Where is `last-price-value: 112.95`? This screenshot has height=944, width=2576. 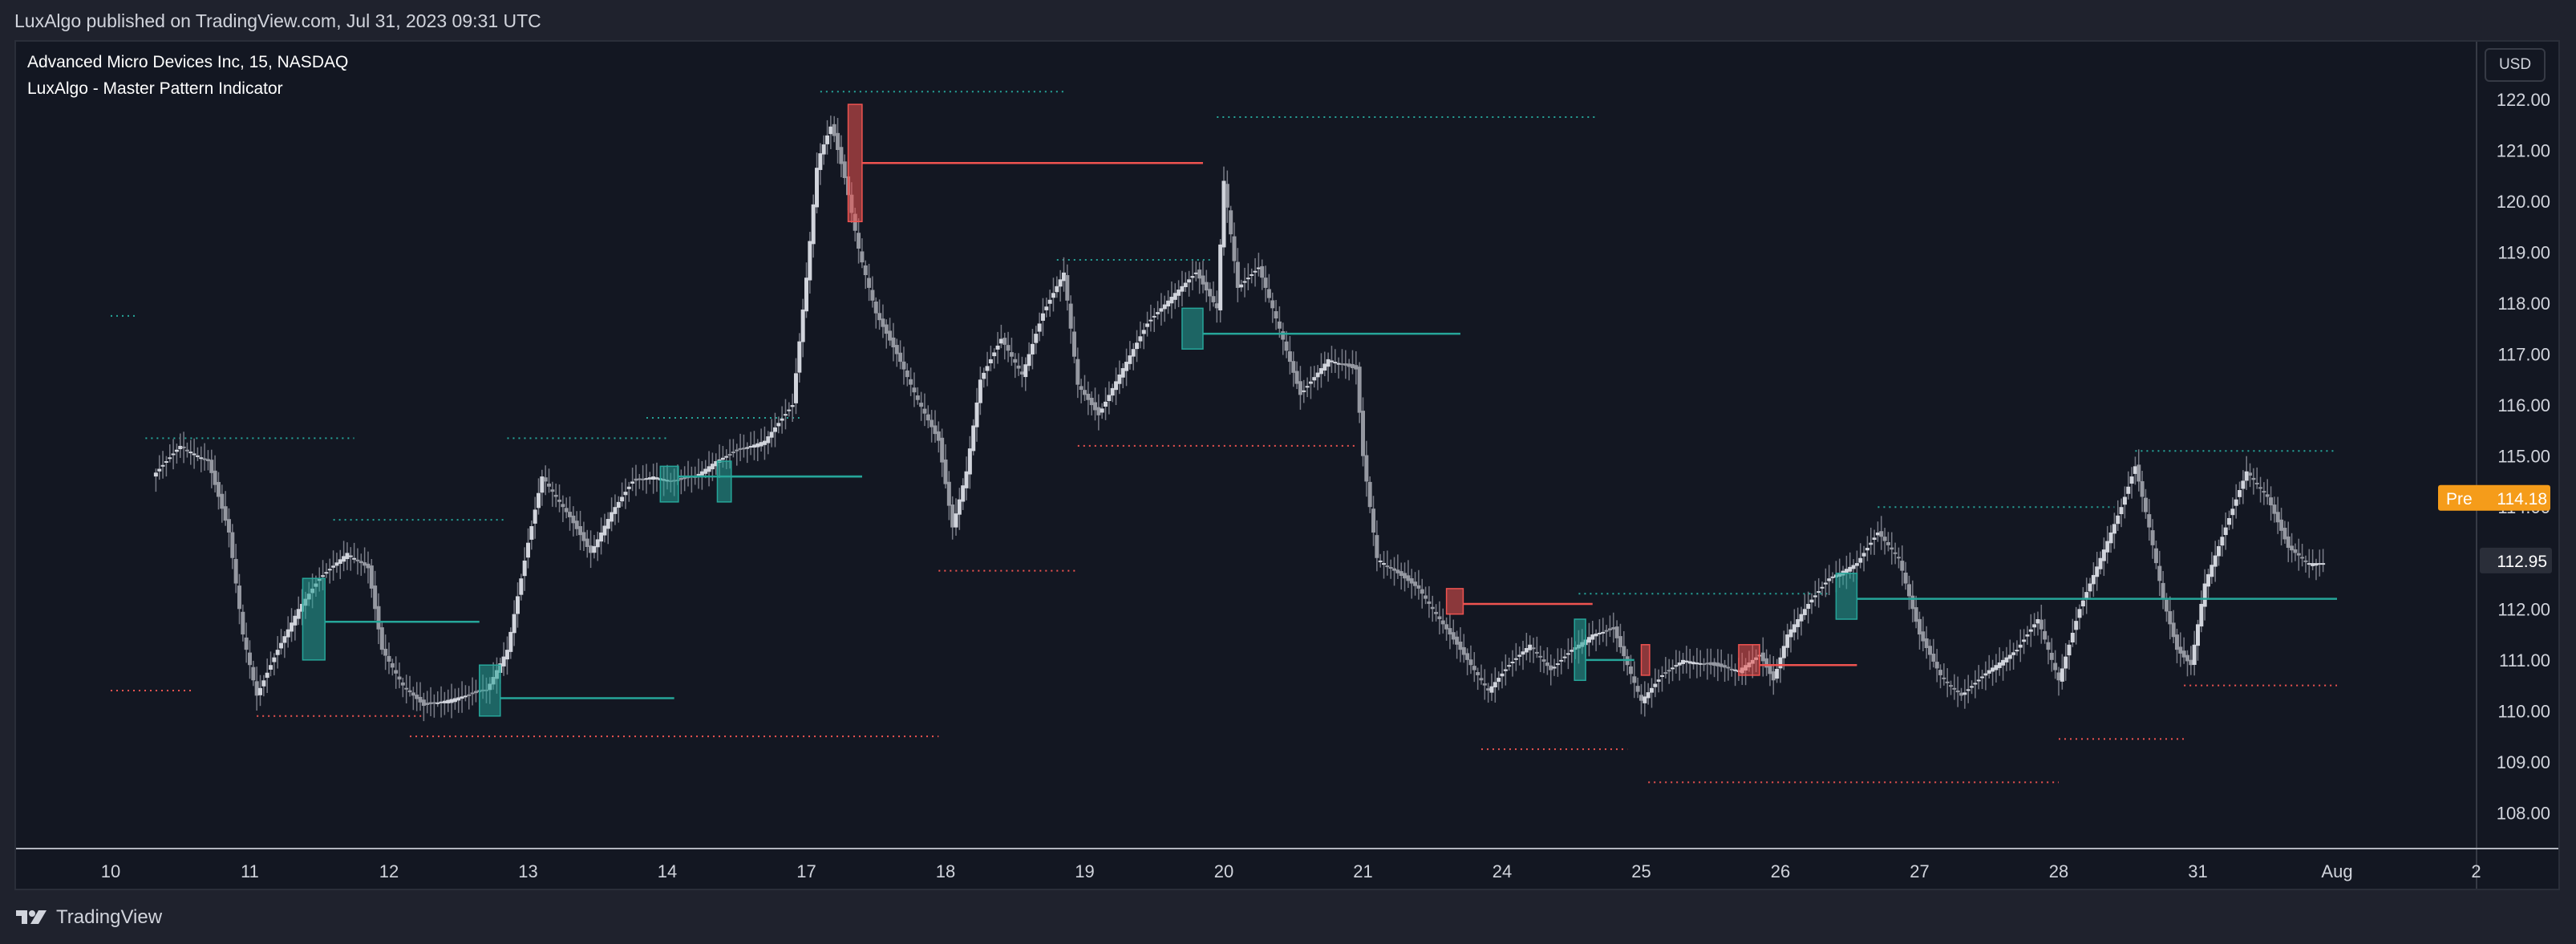 last-price-value: 112.95 is located at coordinates (2522, 562).